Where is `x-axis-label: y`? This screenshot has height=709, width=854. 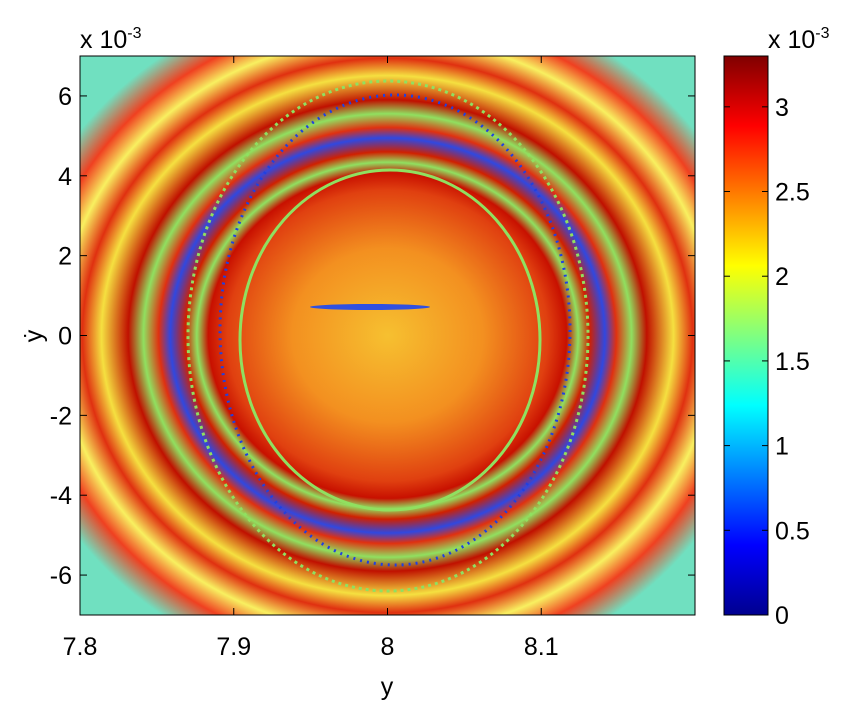
x-axis-label: y is located at coordinates (387, 687).